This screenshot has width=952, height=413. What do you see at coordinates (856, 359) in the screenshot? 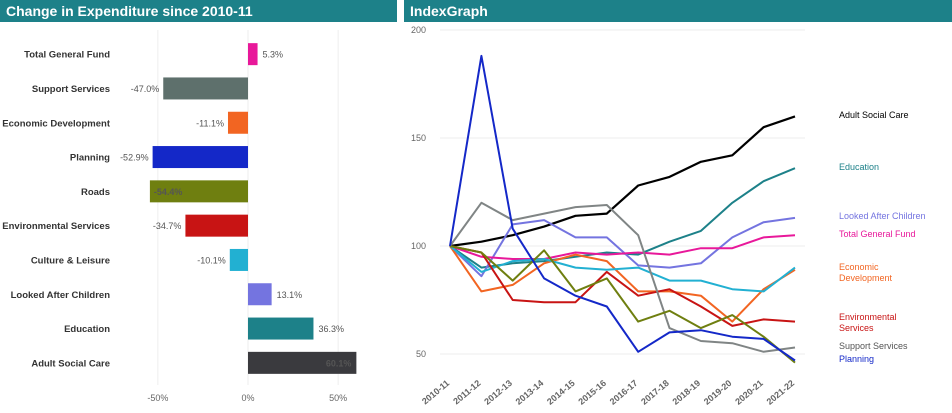
I see `series-end-label: Planning` at bounding box center [856, 359].